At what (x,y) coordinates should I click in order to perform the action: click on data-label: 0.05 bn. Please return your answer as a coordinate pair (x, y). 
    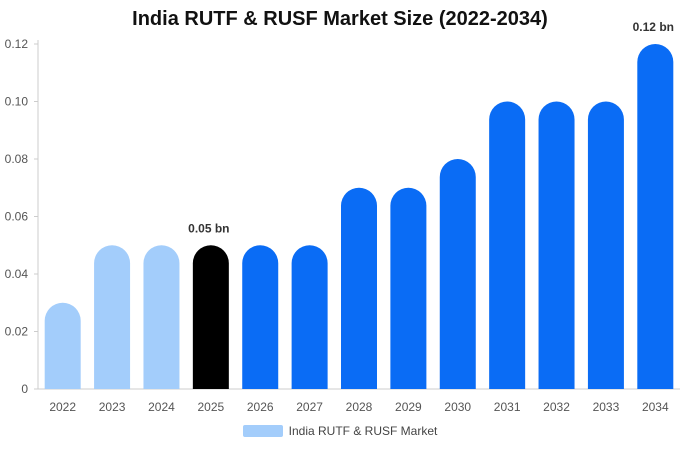
    Looking at the image, I should click on (208, 228).